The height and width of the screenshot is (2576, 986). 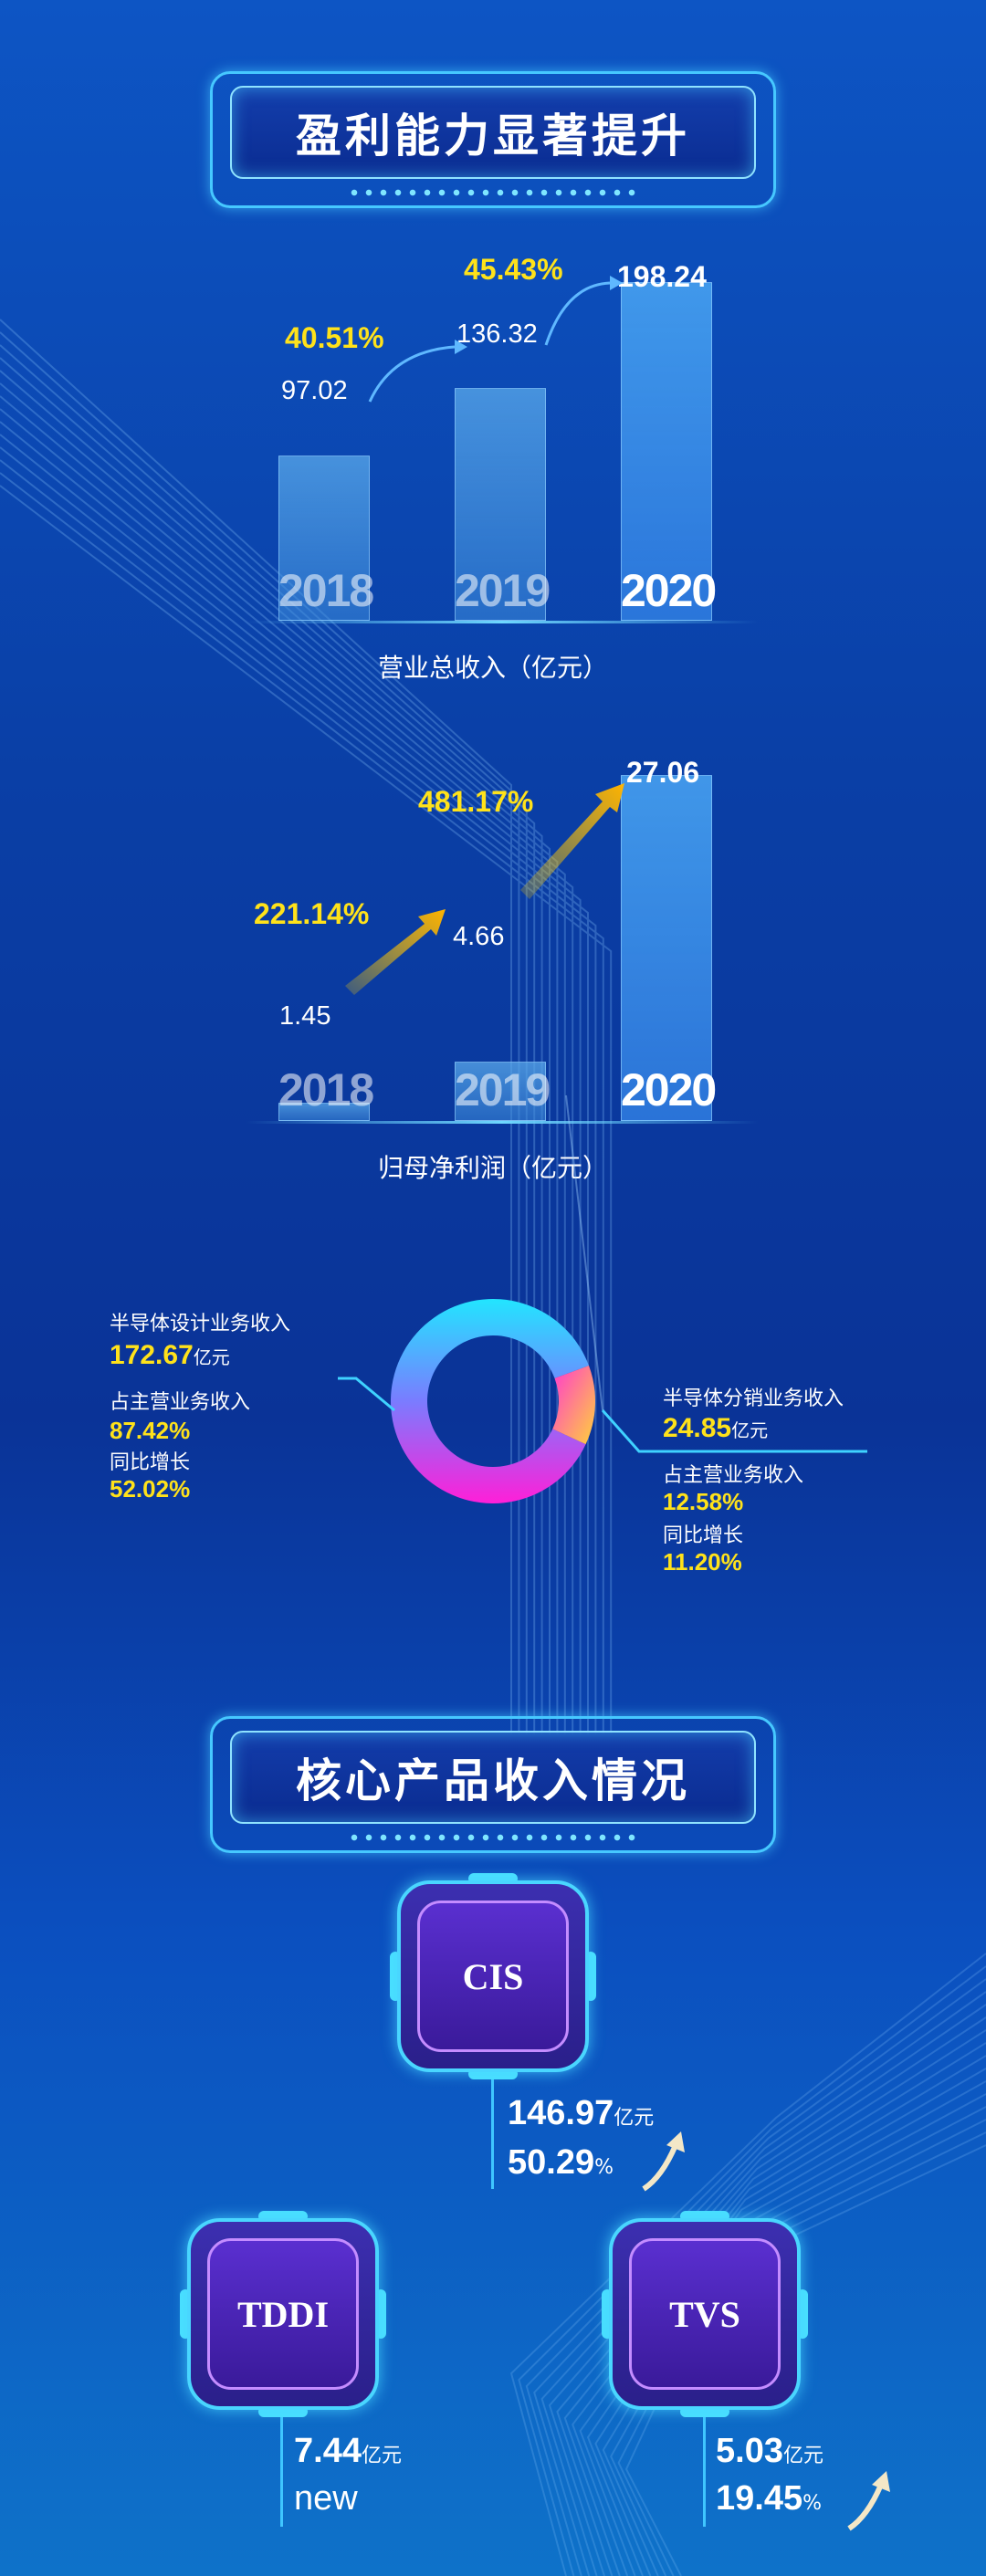 I want to click on profit-bar-2018, so click(x=324, y=1111).